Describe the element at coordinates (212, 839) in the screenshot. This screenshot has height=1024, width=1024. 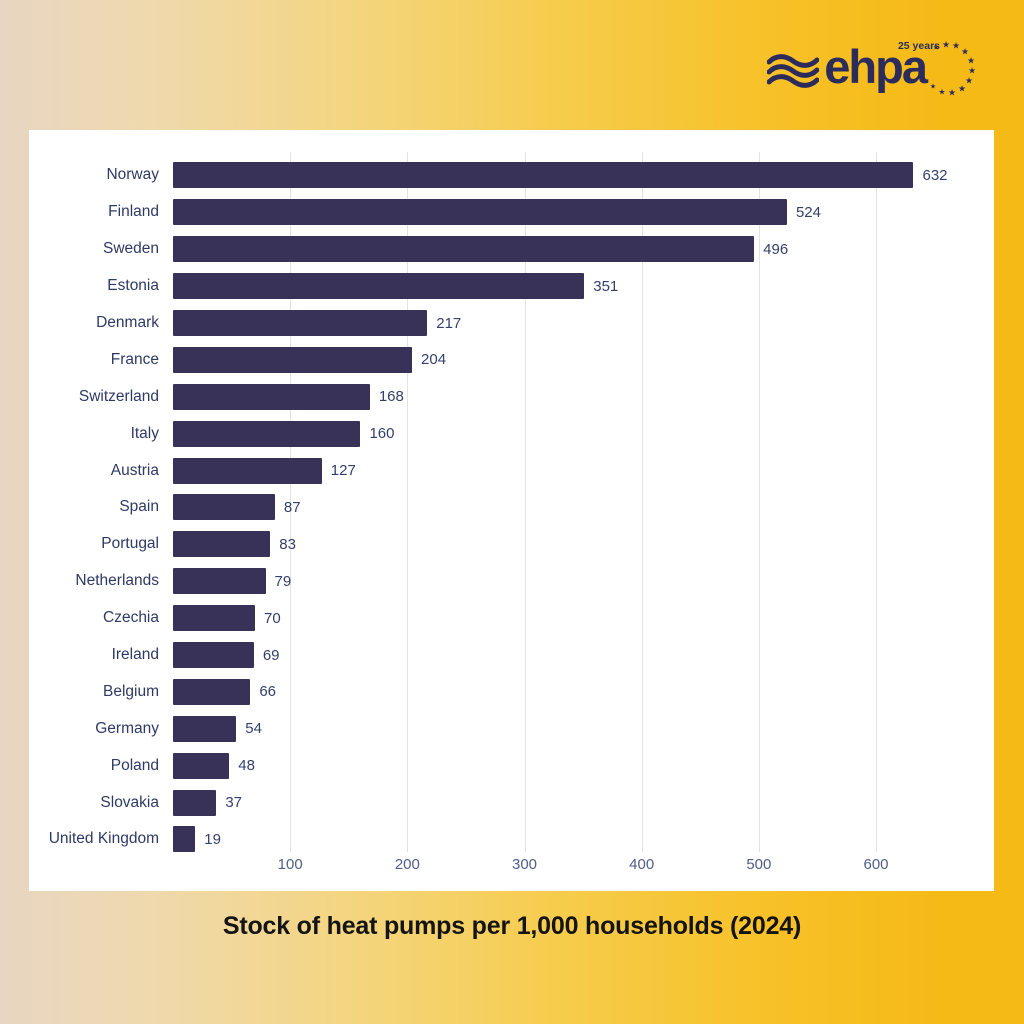
I see `value-label: 19` at that location.